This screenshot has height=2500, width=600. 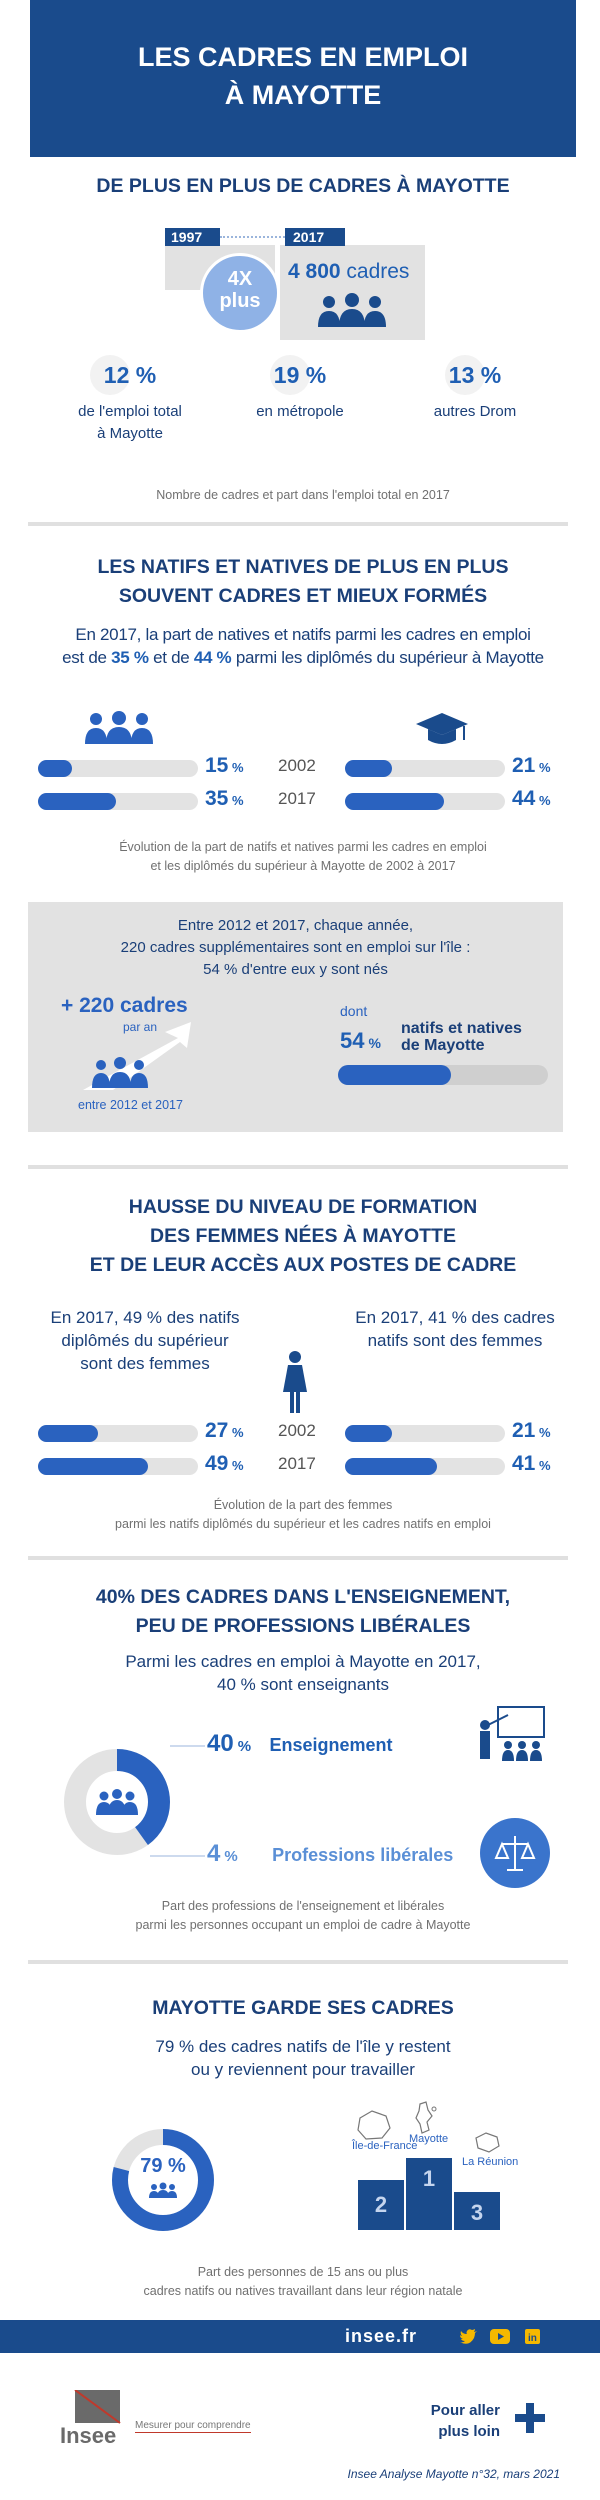 I want to click on teacher-board-icon, so click(x=512, y=1733).